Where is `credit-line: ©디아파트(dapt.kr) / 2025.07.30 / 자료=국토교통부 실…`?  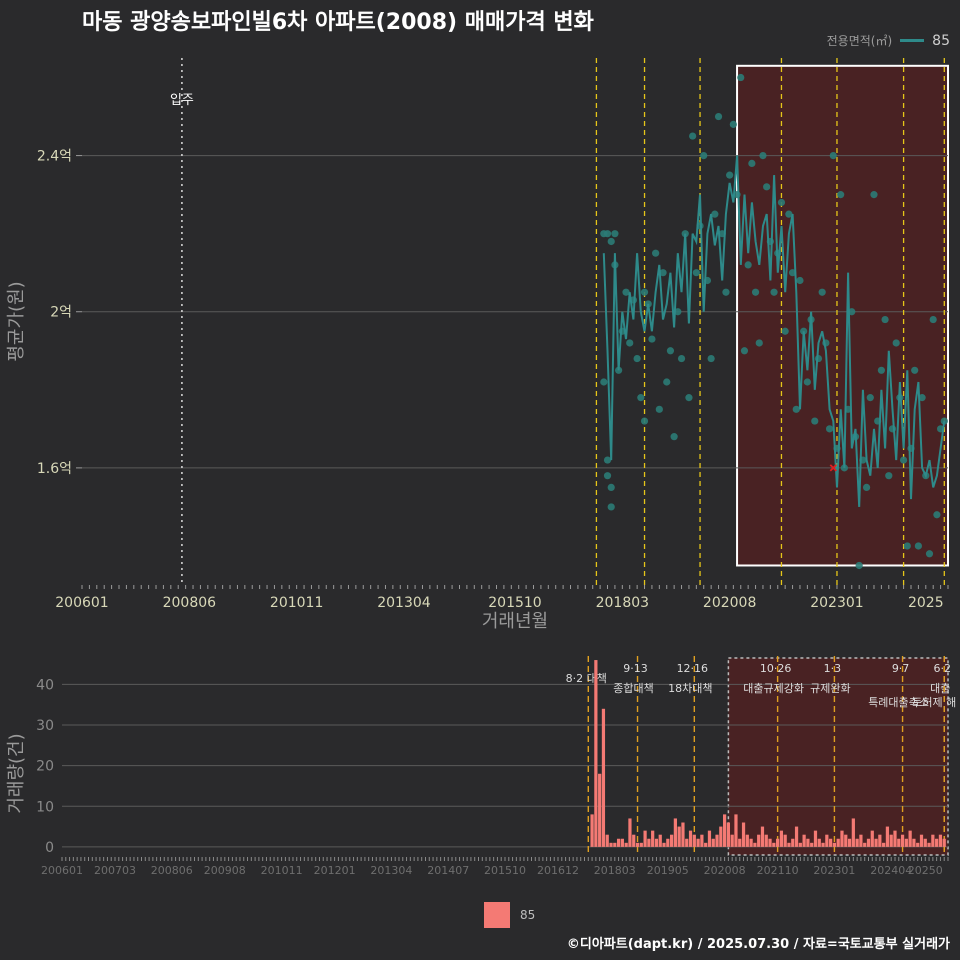 credit-line: ©디아파트(dapt.kr) / 2025.07.30 / 자료=국토교통부 실… is located at coordinates (758, 944).